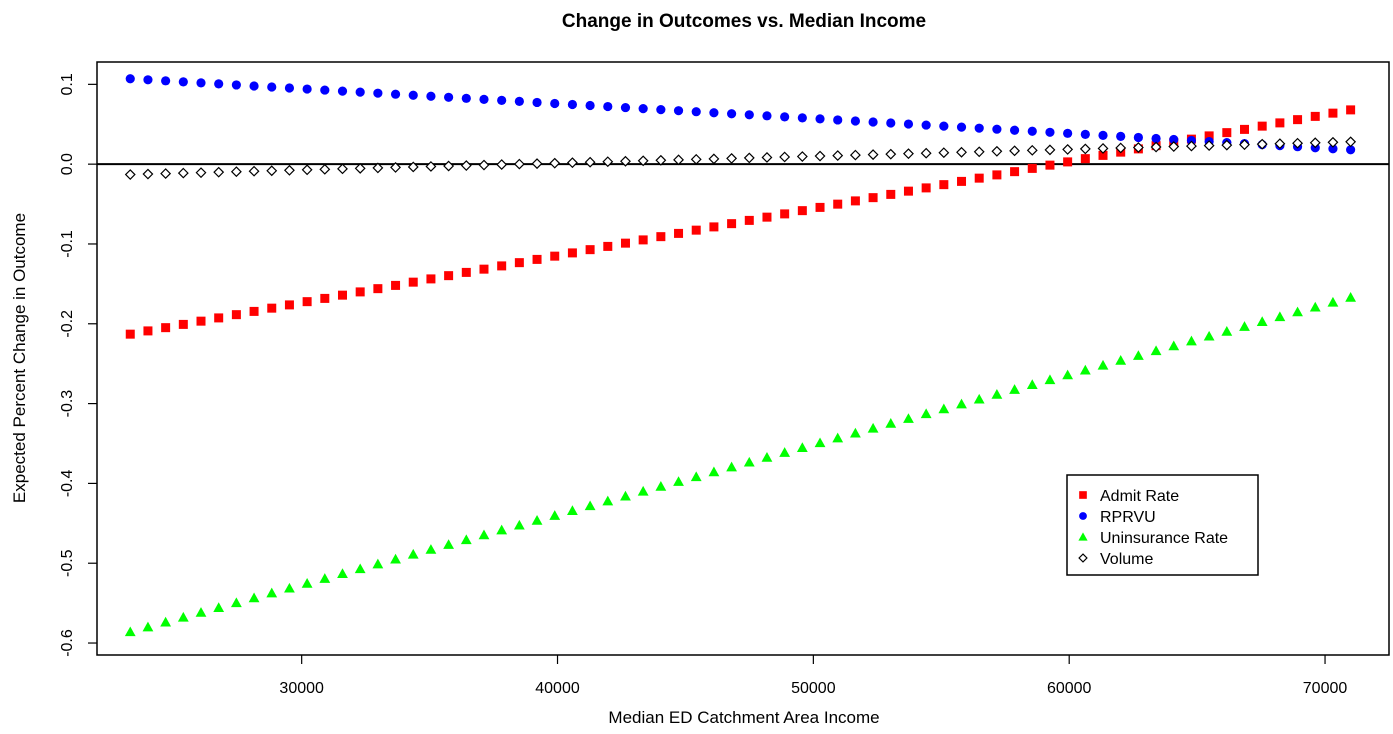 The width and height of the screenshot is (1393, 734). Describe the element at coordinates (740, 114) in the screenshot. I see `series-rprvu` at that location.